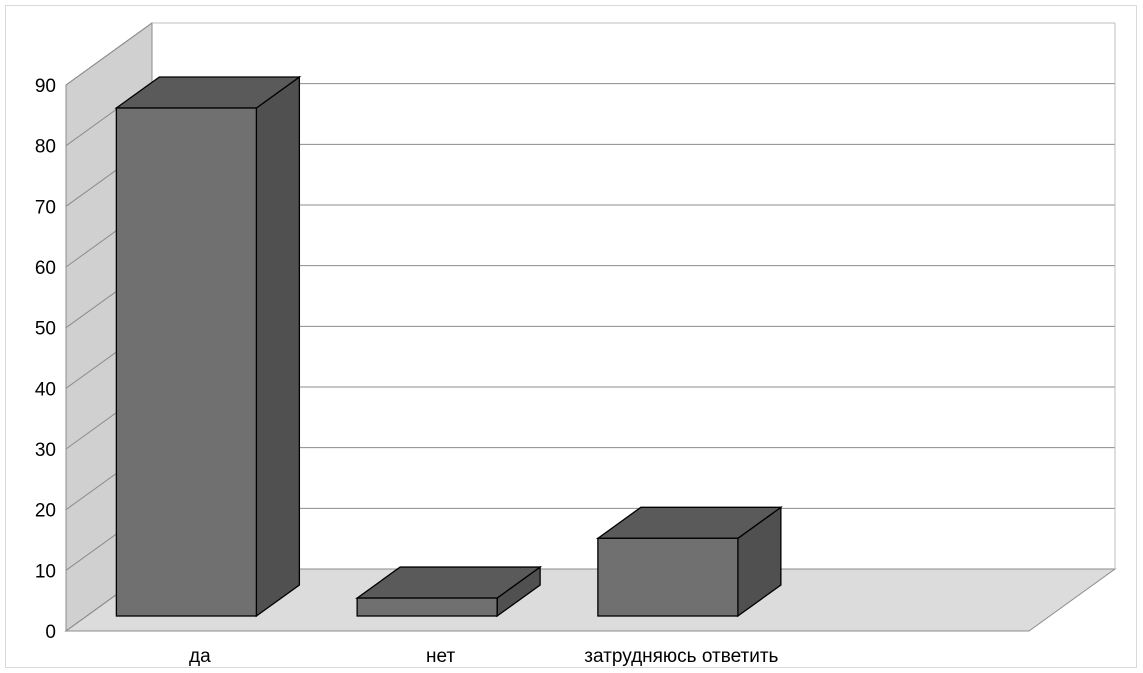  Describe the element at coordinates (484, 656) in the screenshot. I see `x-axis-category-labels: да нет затрудняюсь ответить` at that location.